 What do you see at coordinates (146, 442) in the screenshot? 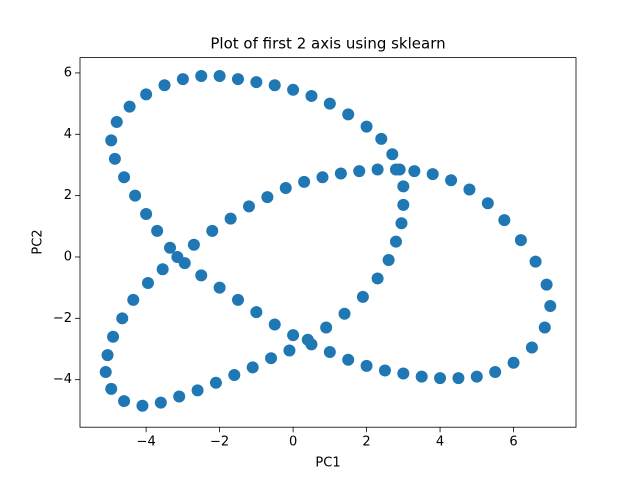
I see `x-tick-label: −4` at bounding box center [146, 442].